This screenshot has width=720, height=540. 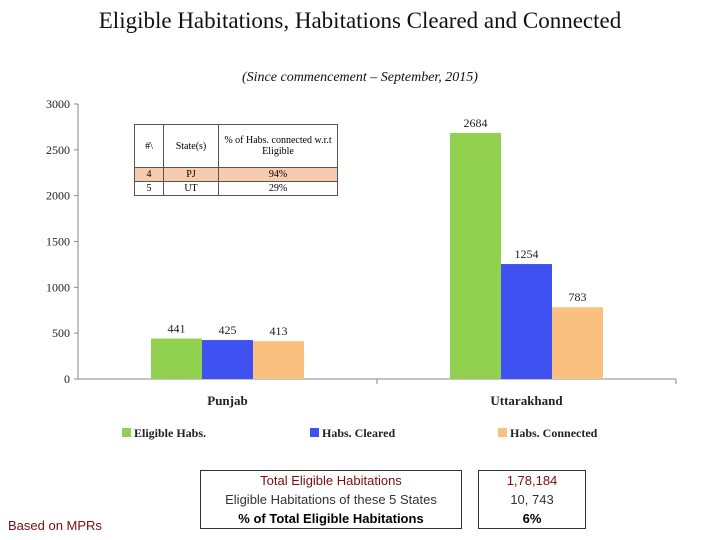 I want to click on legend-label: Habs. Cleared, so click(x=358, y=433).